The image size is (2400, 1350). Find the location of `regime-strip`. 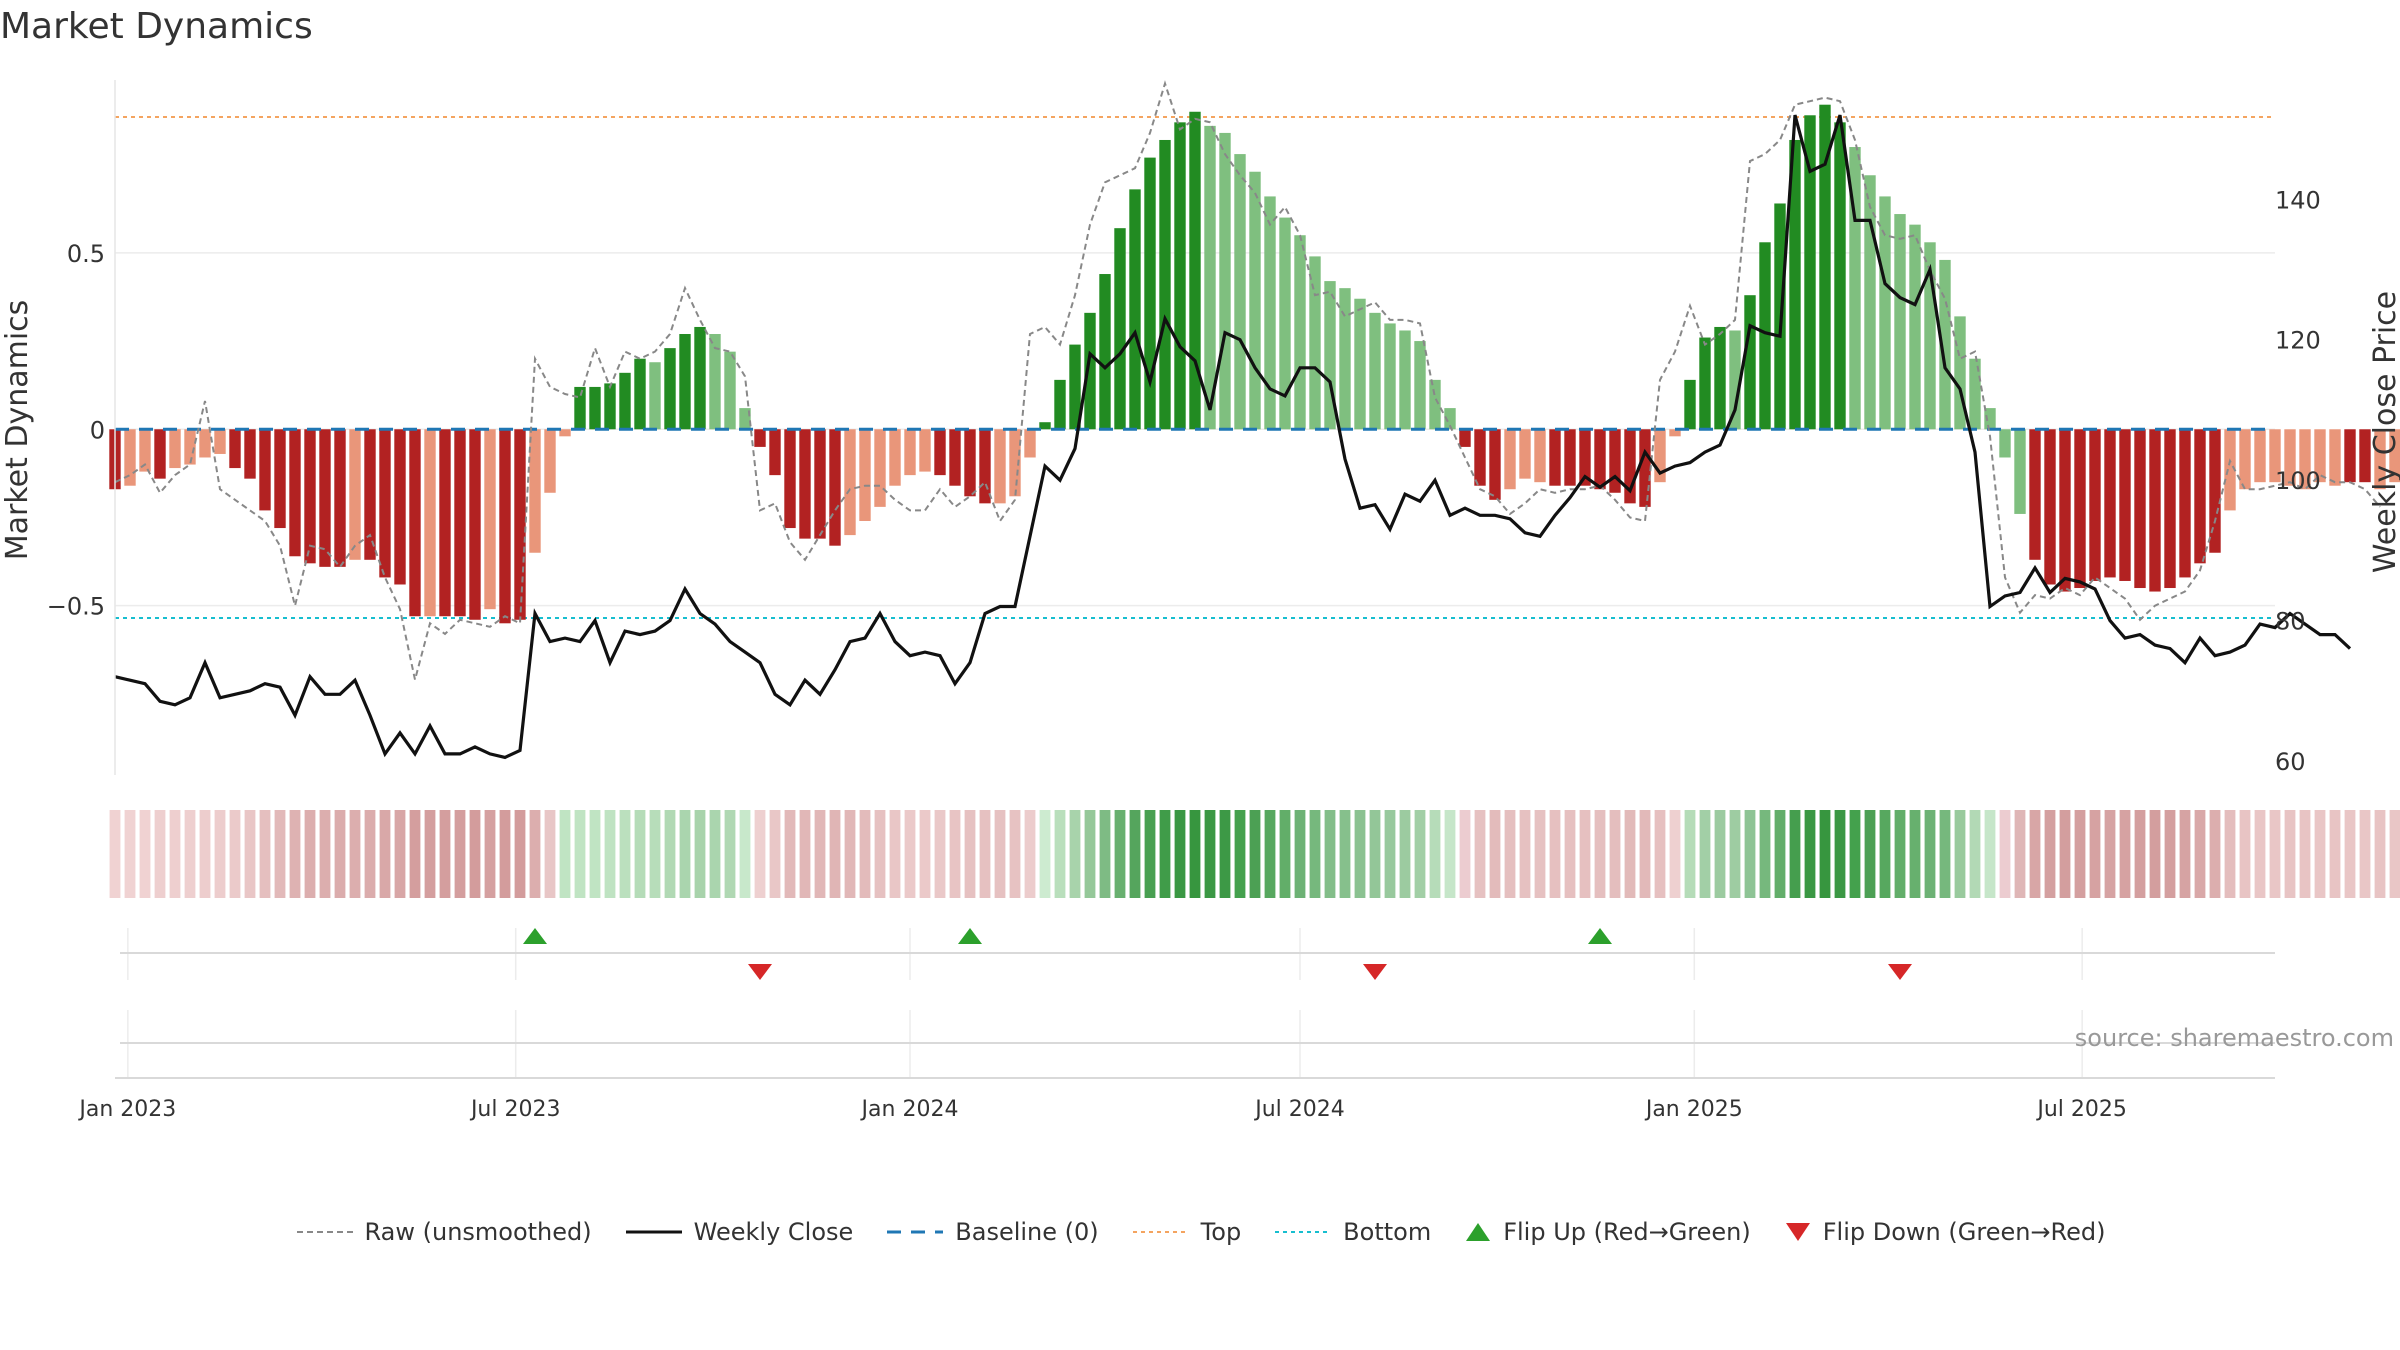

regime-strip is located at coordinates (1254, 854).